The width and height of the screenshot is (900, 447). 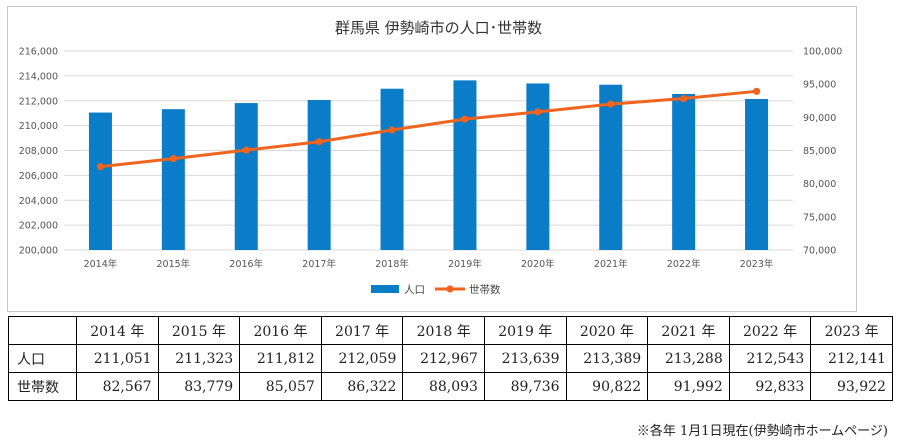 I want to click on table-cell: 211,051, so click(x=117, y=358).